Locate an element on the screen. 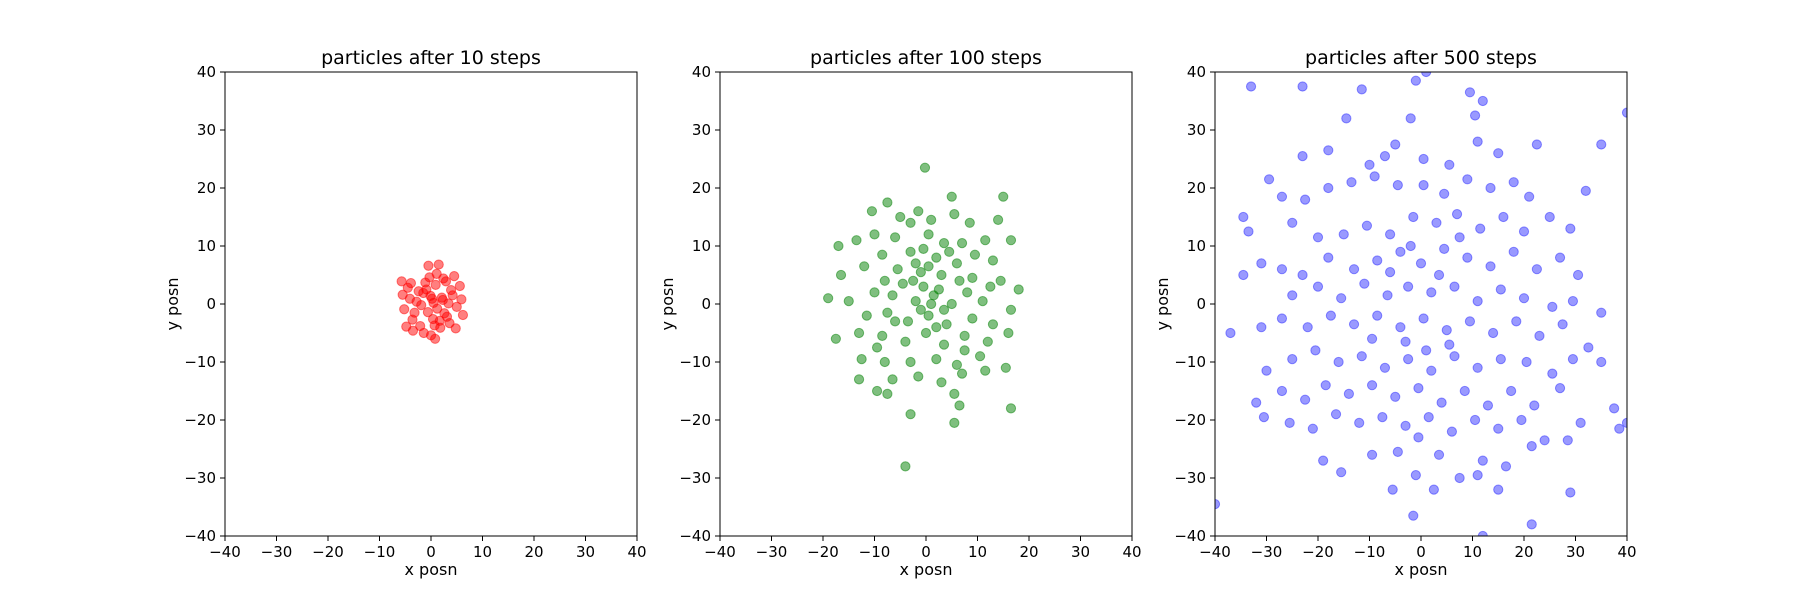  x-tick-label: 40 is located at coordinates (636, 552).